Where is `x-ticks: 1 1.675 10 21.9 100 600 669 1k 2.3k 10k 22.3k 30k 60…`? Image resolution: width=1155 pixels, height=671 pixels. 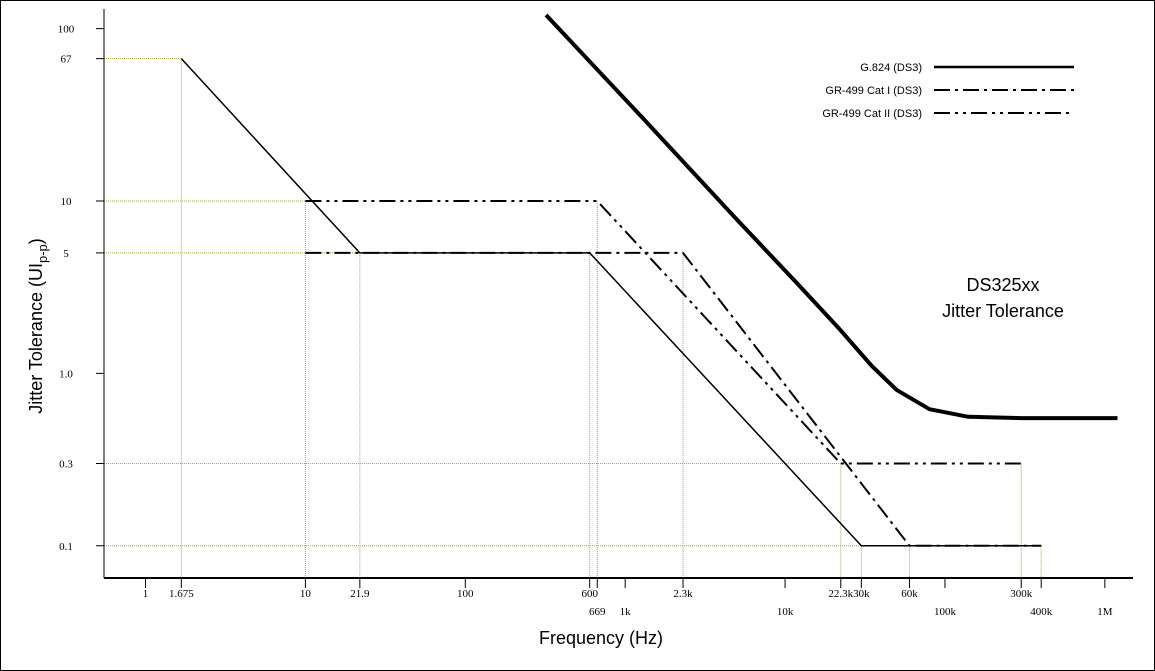
x-ticks: 1 1.675 10 21.9 100 600 669 1k 2.3k 10k 22.3k 30k 60… is located at coordinates (628, 598).